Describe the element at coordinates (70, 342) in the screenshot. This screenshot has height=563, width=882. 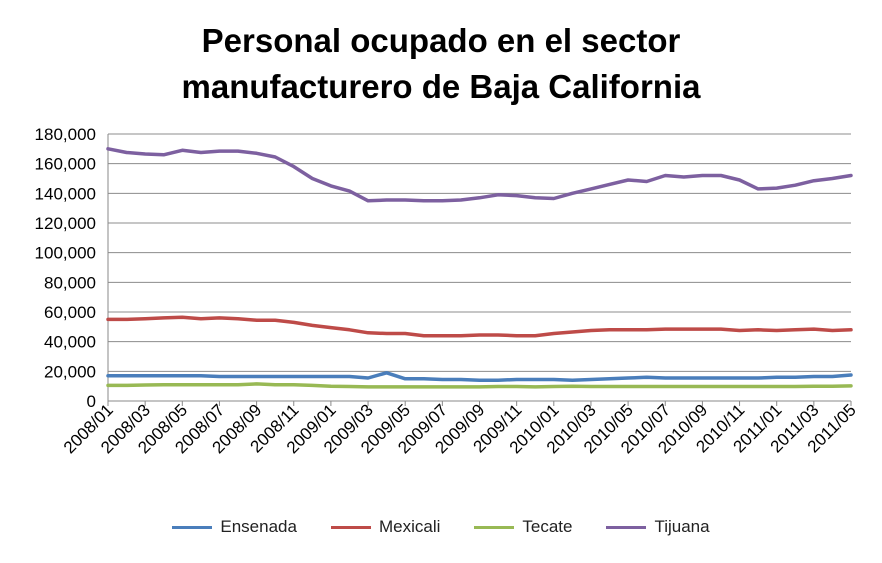
I see `y-tick-label: 40,000` at that location.